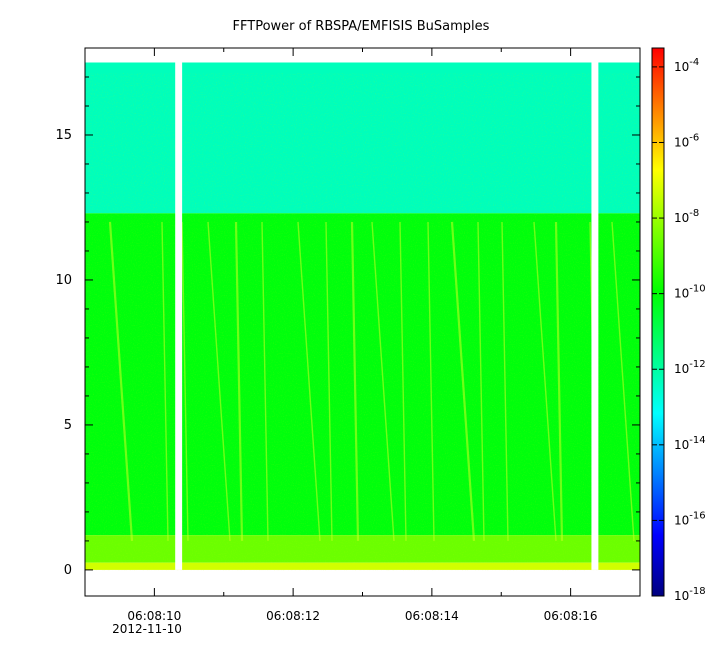 The height and width of the screenshot is (656, 724). I want to click on colorbar-axis: 10⁻¹⁸ 10⁻¹⁶ 10⁻¹⁴ 10⁻¹² 10⁻¹⁰ 10⁻⁸ 10⁻⁶ 10⁻⁴, so click(679, 330).